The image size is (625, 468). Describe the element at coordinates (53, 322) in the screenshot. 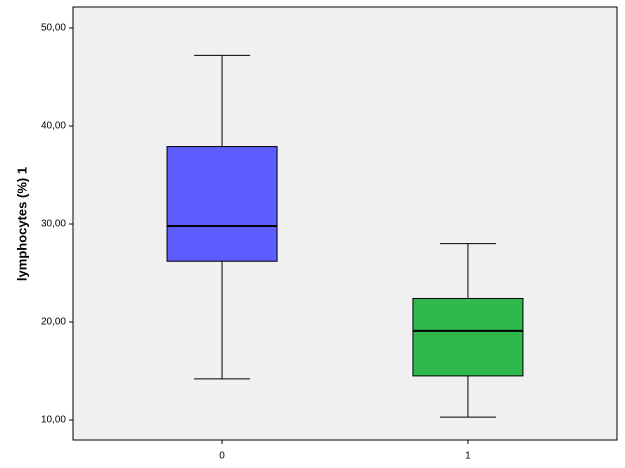

I see `y-tick-label: 20,00` at that location.